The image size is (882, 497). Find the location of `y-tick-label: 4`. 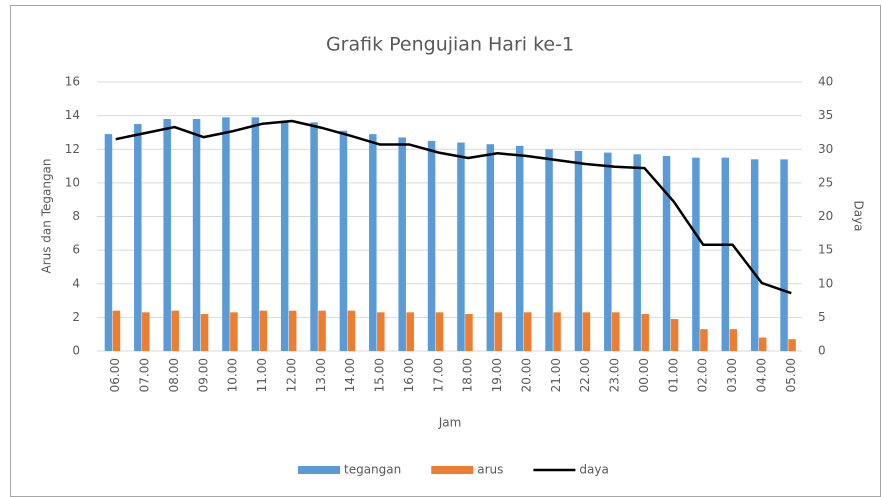

y-tick-label: 4 is located at coordinates (76, 283).